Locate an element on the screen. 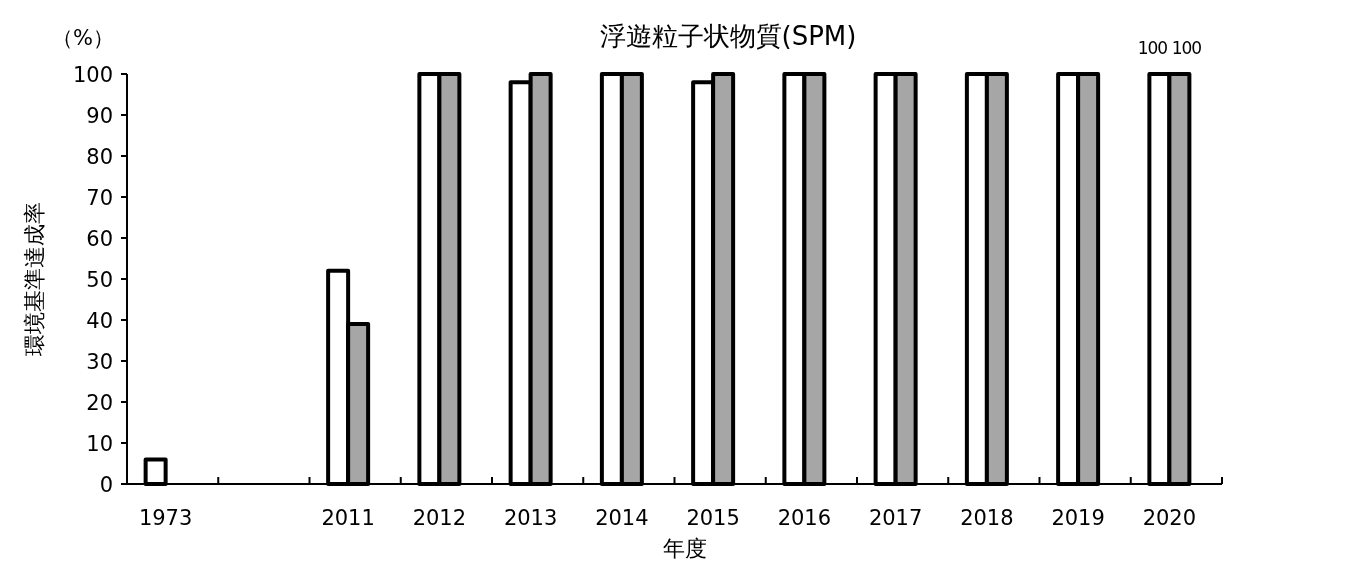 The image size is (1370, 569). x-tick-label: 2016 is located at coordinates (804, 518).